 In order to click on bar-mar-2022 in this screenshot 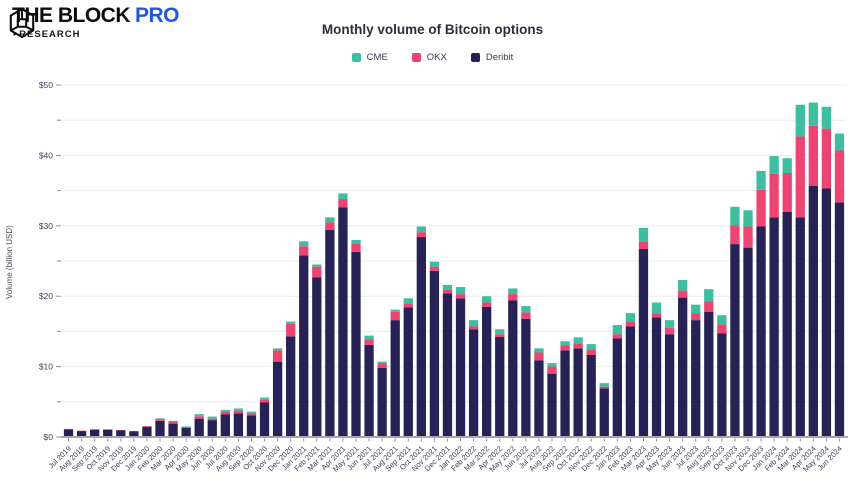, I will do `click(487, 366)`.